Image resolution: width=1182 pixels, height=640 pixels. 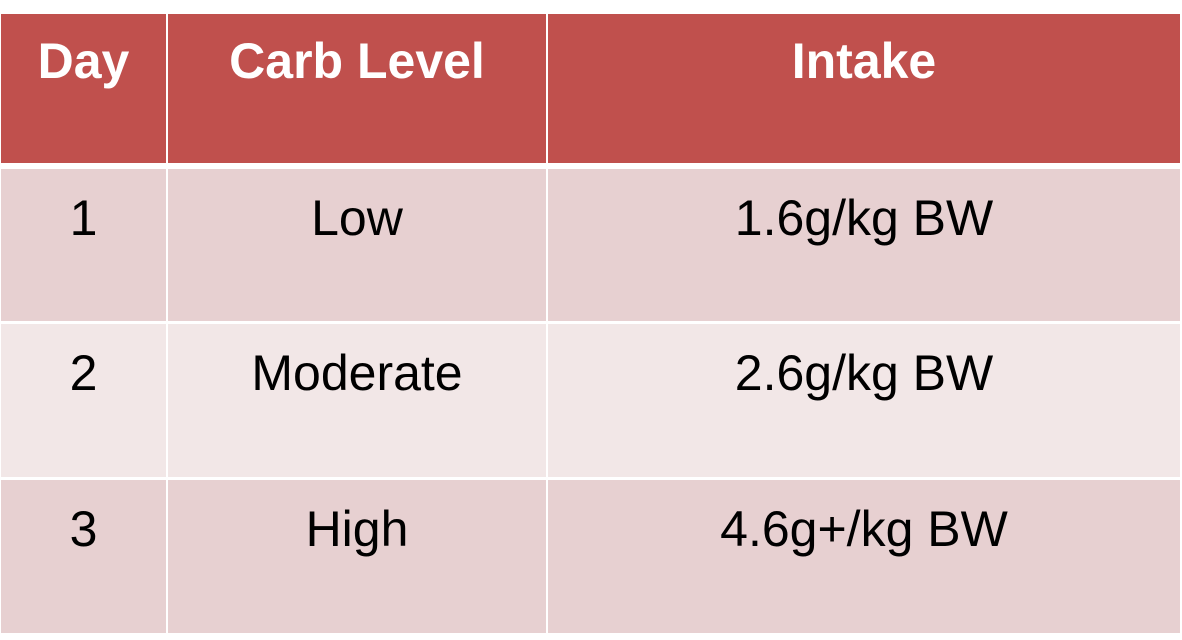 What do you see at coordinates (864, 91) in the screenshot?
I see `header-intake: Intake` at bounding box center [864, 91].